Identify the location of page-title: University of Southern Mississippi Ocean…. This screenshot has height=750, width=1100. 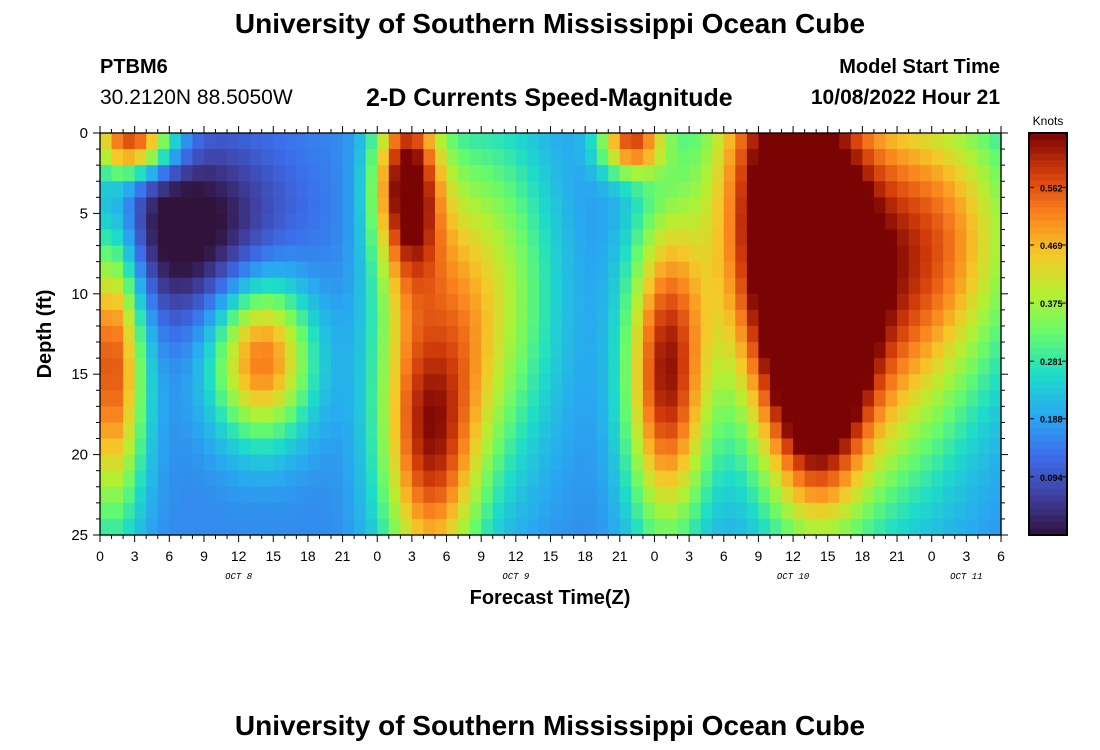
(550, 23).